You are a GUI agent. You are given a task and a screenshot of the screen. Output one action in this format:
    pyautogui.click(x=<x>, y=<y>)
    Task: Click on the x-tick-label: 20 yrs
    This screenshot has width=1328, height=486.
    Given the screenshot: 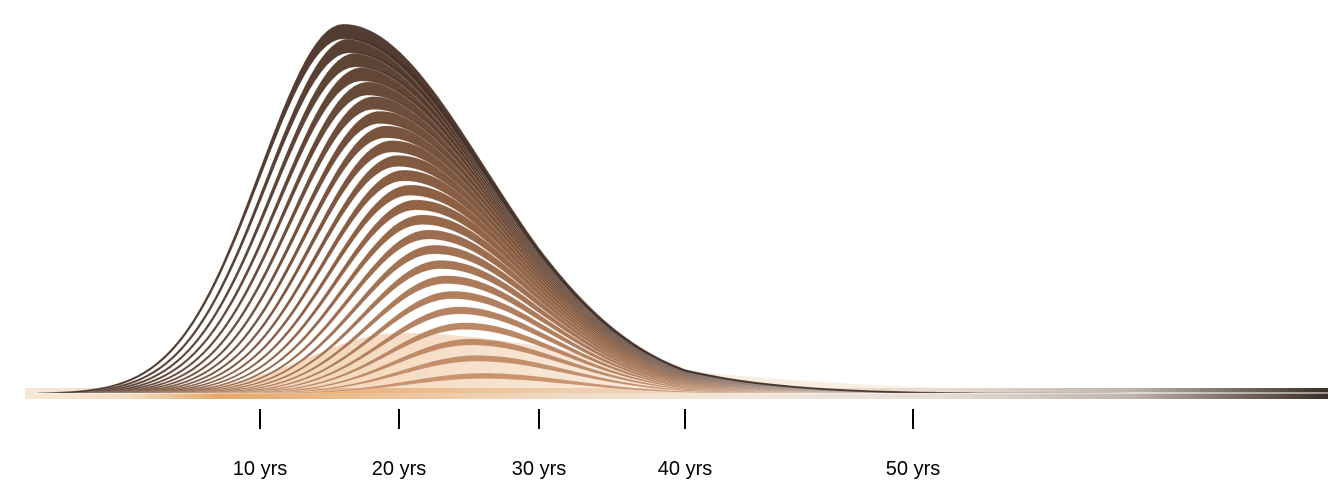 What is the action you would take?
    pyautogui.click(x=399, y=469)
    